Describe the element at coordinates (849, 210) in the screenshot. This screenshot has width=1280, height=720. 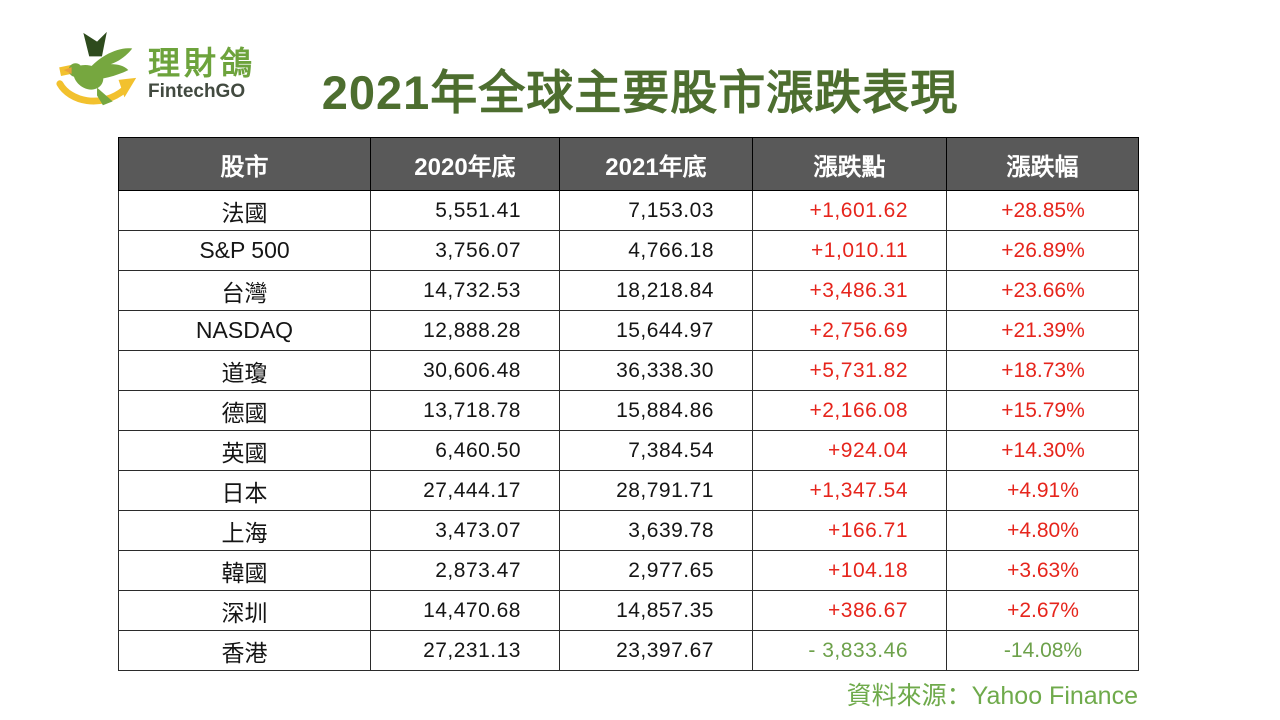
I see `change-points-value: +1,601.62` at that location.